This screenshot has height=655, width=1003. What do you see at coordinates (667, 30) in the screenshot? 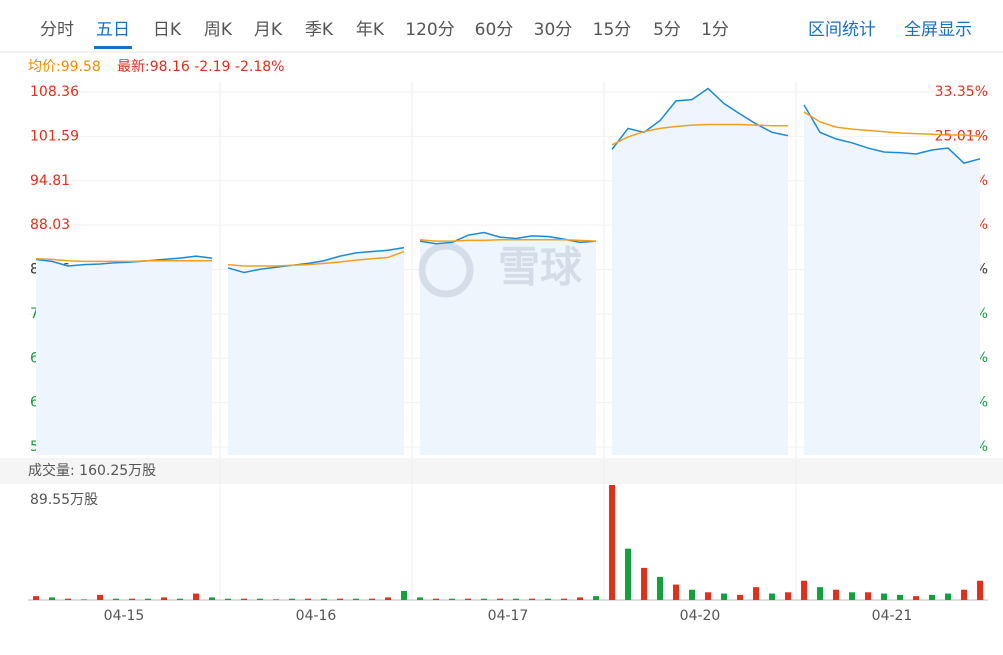
I see `tab: 5分` at bounding box center [667, 30].